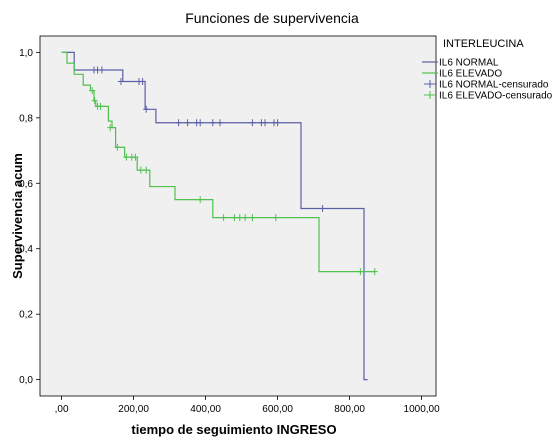 Image resolution: width=560 pixels, height=448 pixels. Describe the element at coordinates (205, 409) in the screenshot. I see `x-tick-label: 400,00` at that location.